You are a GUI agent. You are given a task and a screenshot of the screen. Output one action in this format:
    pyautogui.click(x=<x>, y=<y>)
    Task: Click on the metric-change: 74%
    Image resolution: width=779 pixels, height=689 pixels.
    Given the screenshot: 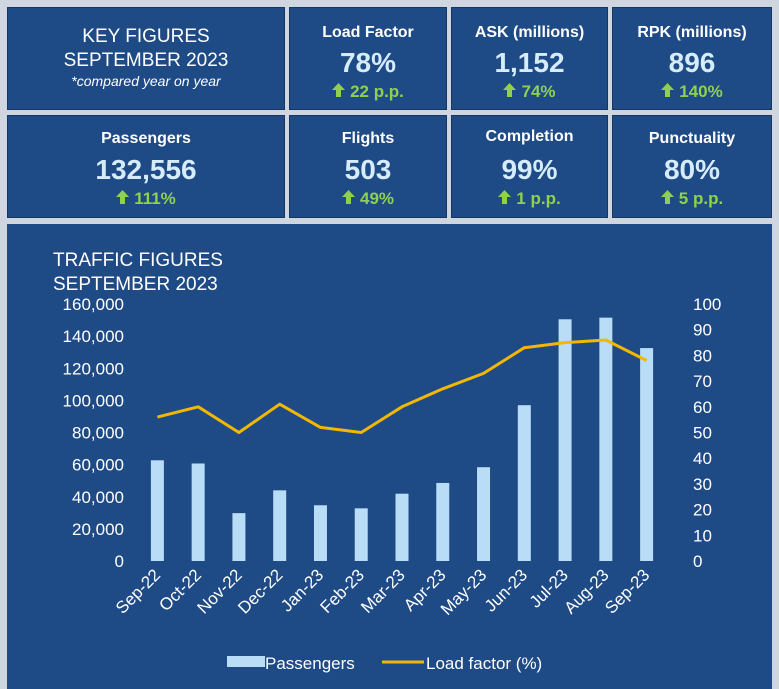 What is the action you would take?
    pyautogui.click(x=529, y=92)
    